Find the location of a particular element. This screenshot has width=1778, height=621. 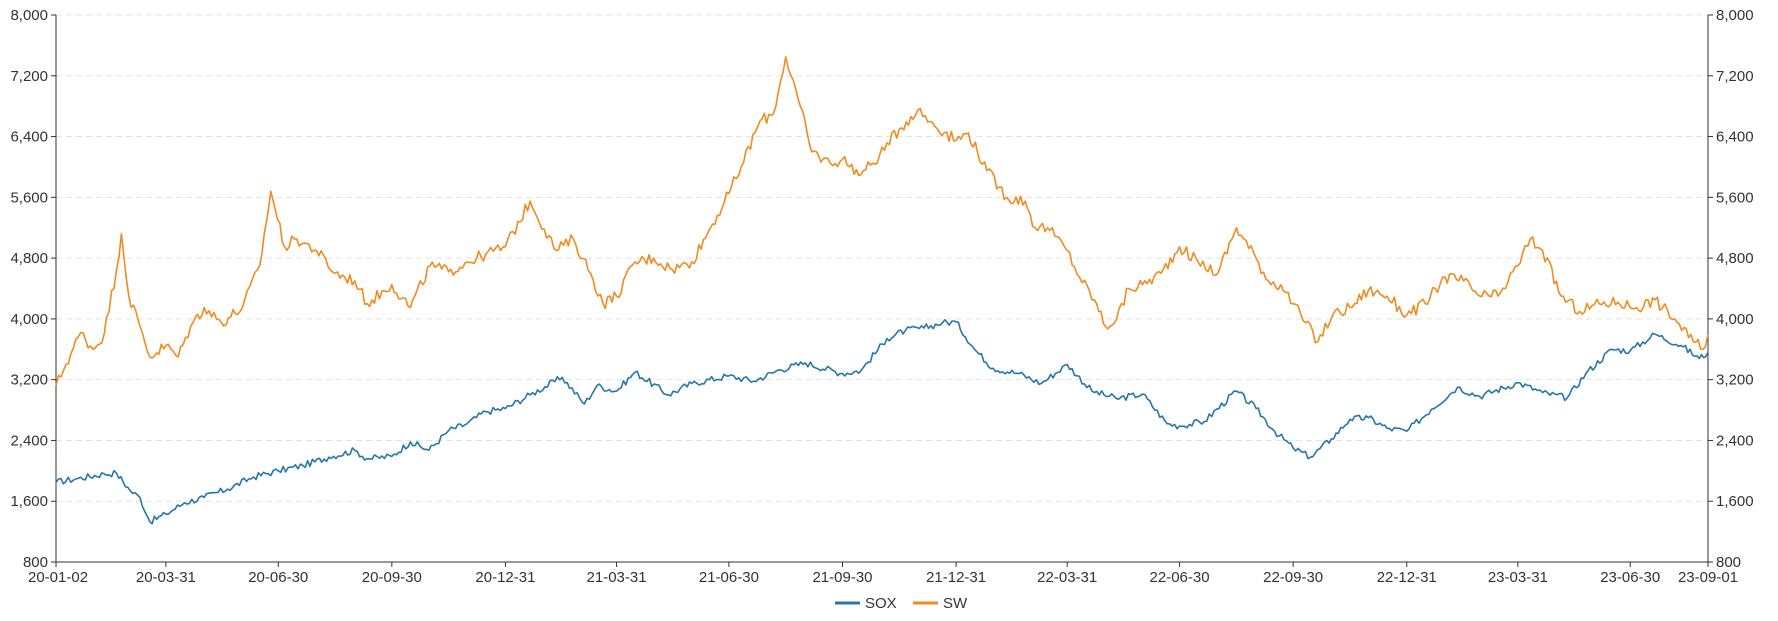

x-tick-label: 23-03-31 is located at coordinates (1518, 577).